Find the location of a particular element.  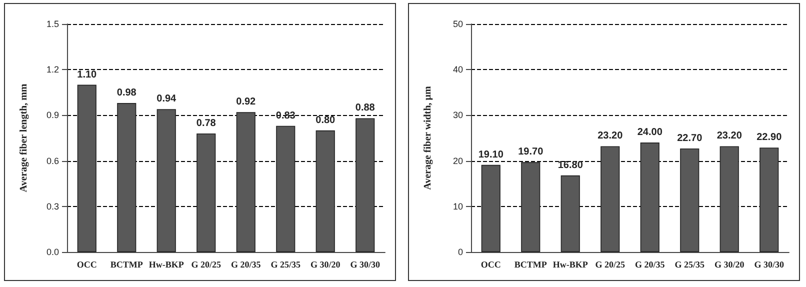

y-tick-label: 0.3 is located at coordinates (52, 206).